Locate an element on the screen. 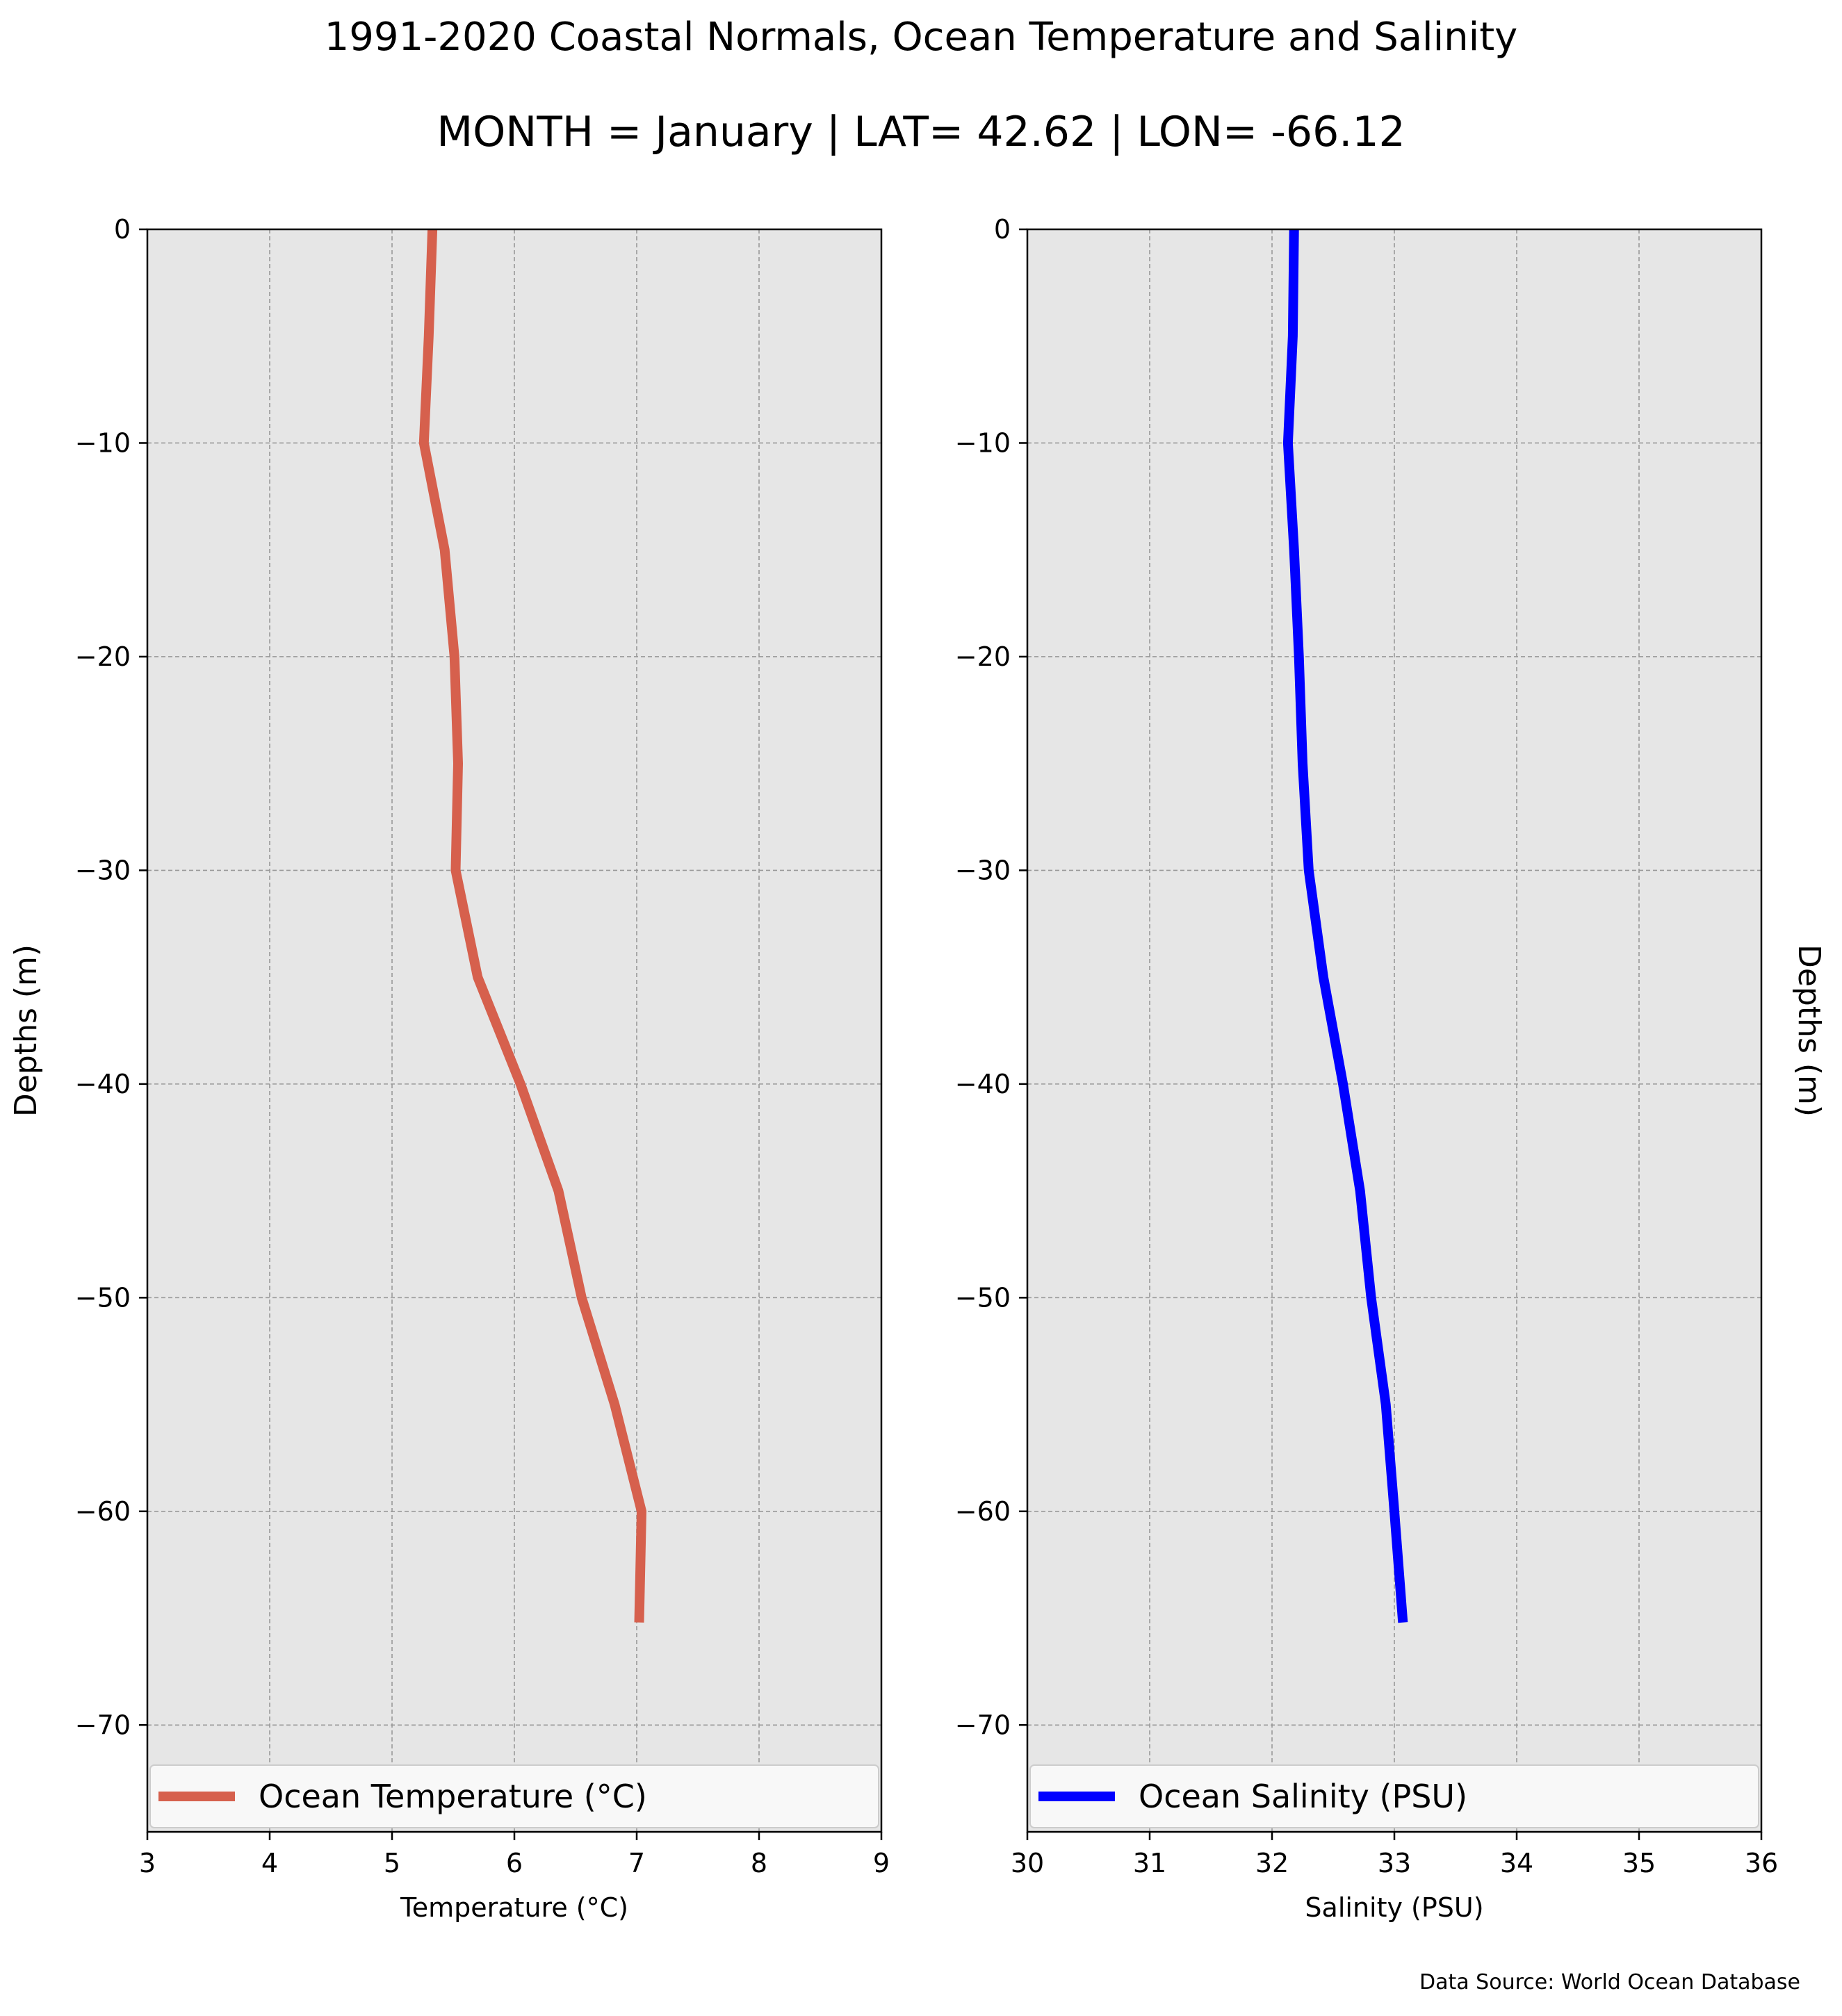 The height and width of the screenshot is (2016, 1842). x-tick-label: 5 is located at coordinates (392, 1863).